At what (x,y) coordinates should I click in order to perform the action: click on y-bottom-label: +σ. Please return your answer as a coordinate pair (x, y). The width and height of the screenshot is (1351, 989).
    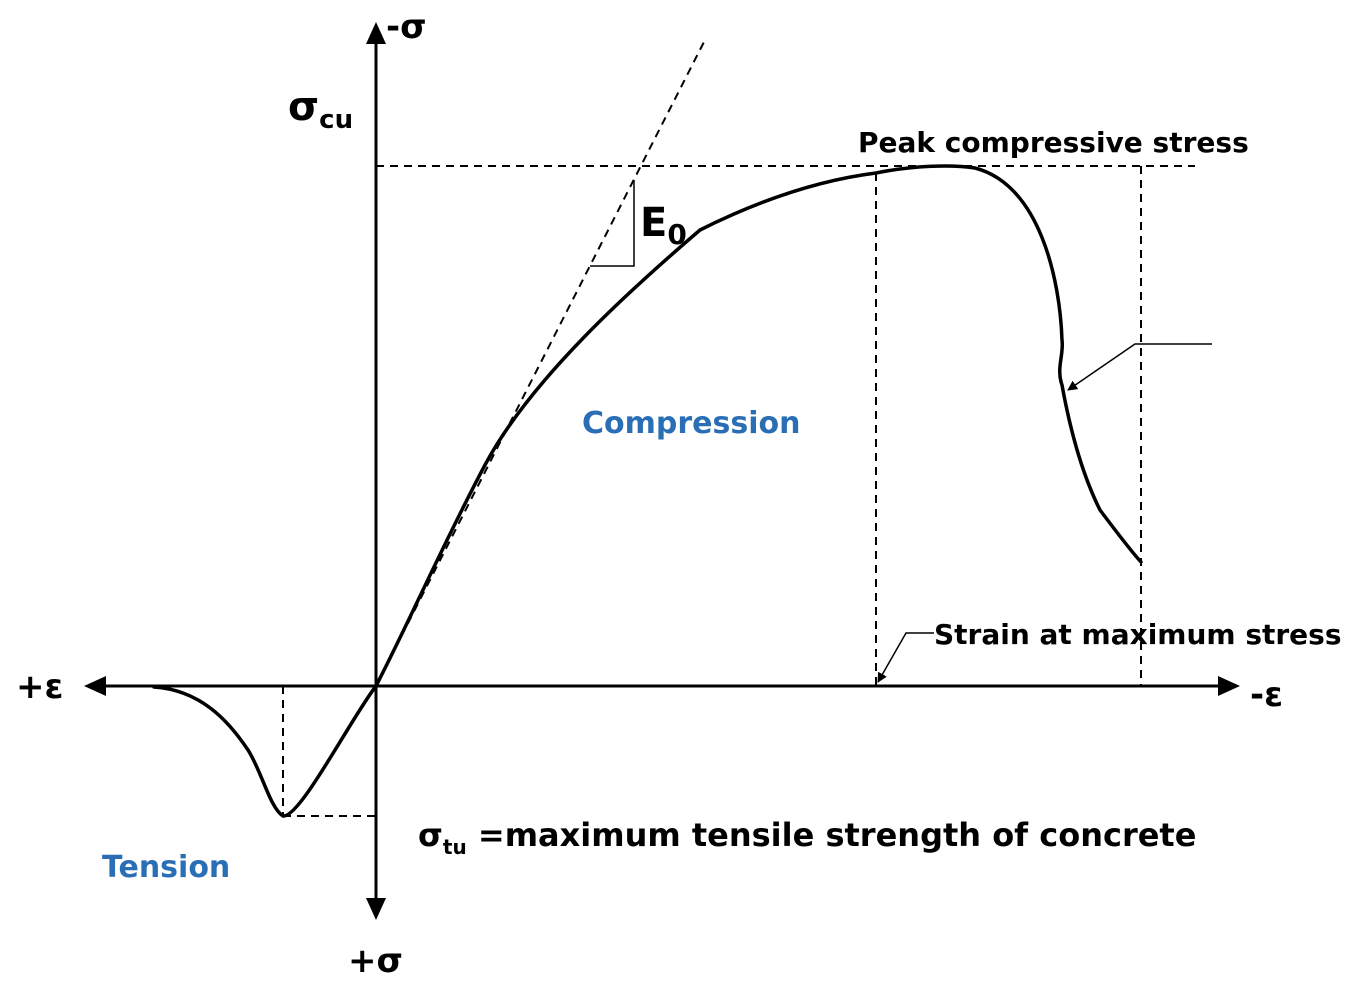
    Looking at the image, I should click on (375, 961).